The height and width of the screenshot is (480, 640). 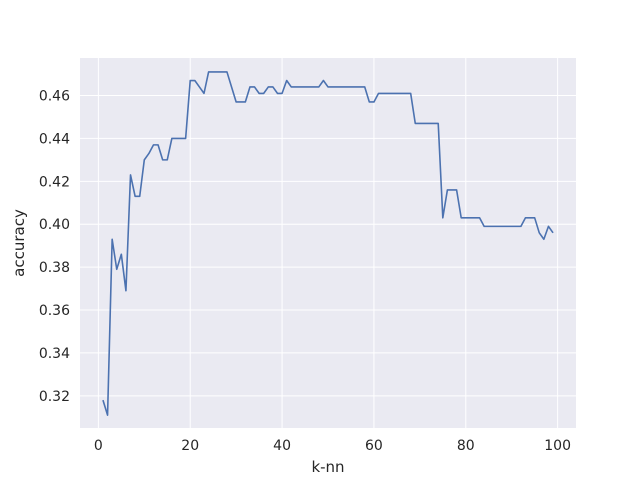 I want to click on y-tick-label: 0.36, so click(x=54, y=311).